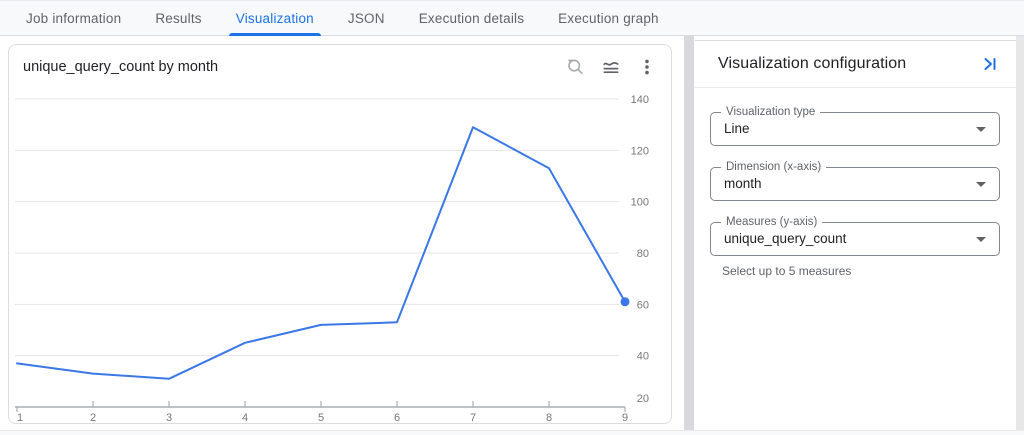 Image resolution: width=1024 pixels, height=435 pixels. I want to click on svg-text: 7, so click(473, 417).